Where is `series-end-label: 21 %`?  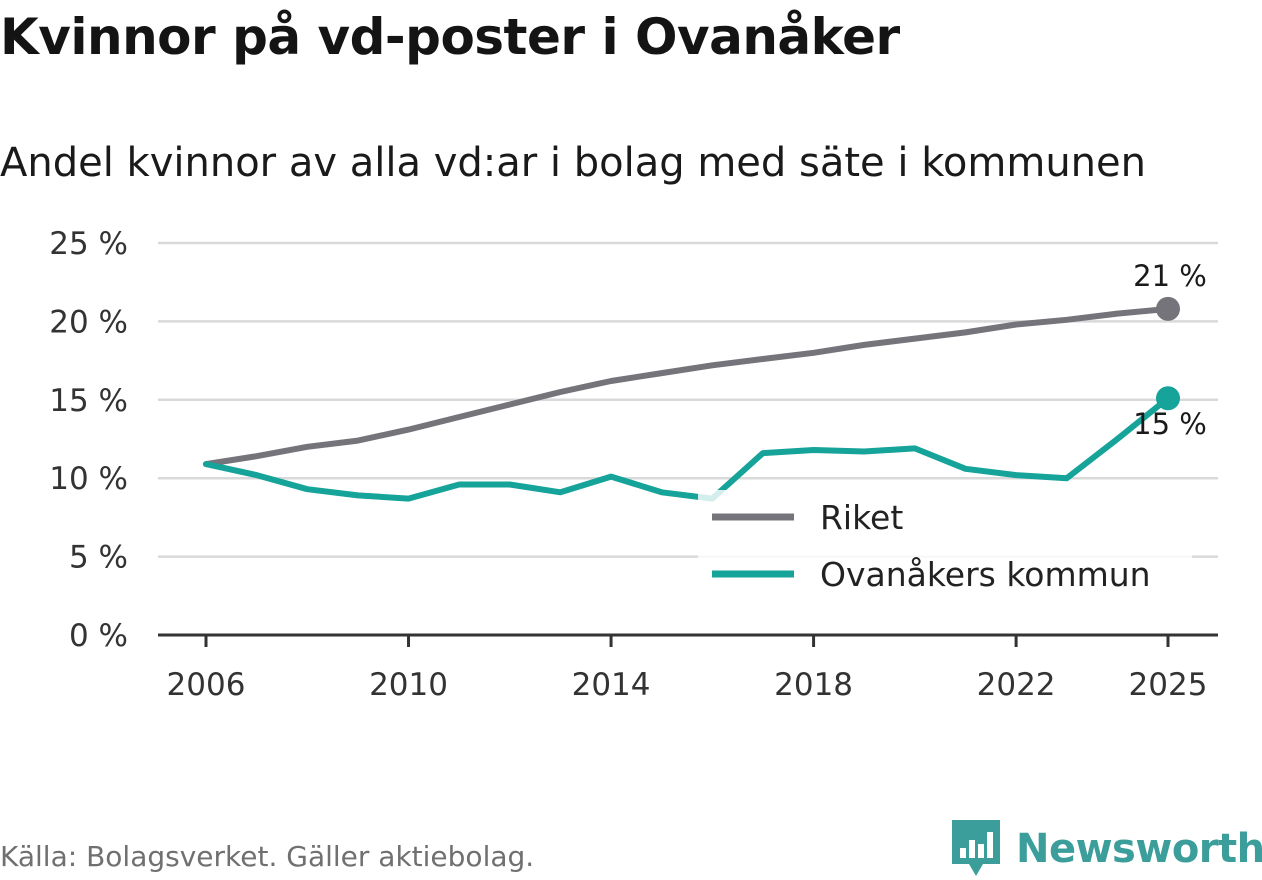
series-end-label: 21 % is located at coordinates (1170, 276).